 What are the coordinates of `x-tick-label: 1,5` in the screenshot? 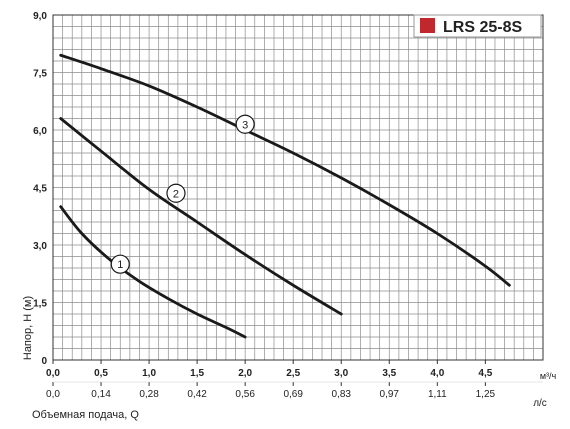 It's located at (197, 373).